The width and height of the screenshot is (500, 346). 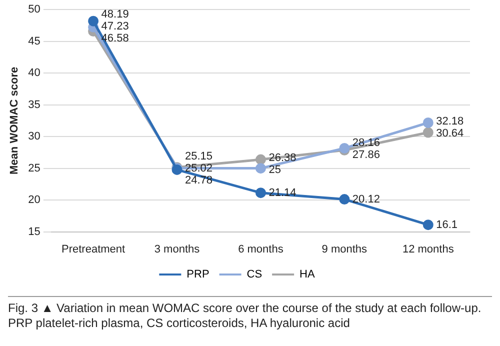 What do you see at coordinates (261, 249) in the screenshot?
I see `x-tick-label: 6 months` at bounding box center [261, 249].